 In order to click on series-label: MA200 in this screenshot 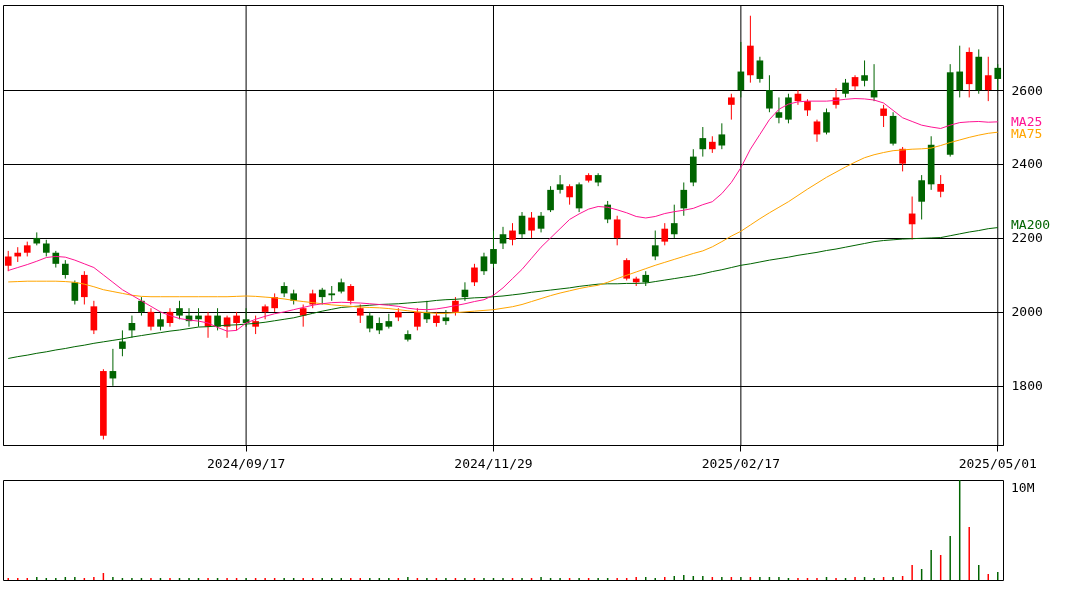, I will do `click(1031, 224)`.